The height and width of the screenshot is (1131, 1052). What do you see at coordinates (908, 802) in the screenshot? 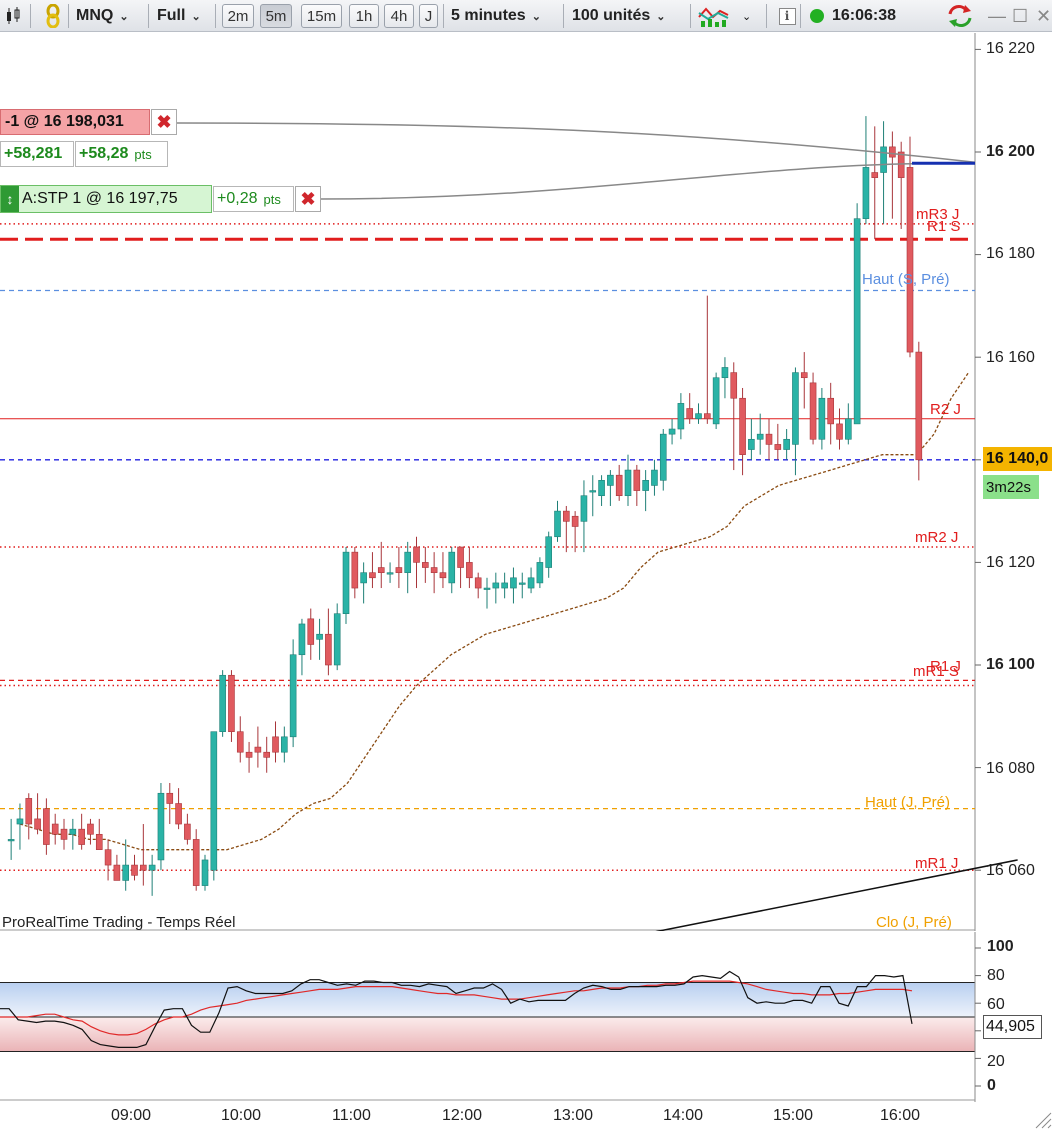
I see `level-label-haut-j-pre: Haut (J, Pré)` at bounding box center [908, 802].